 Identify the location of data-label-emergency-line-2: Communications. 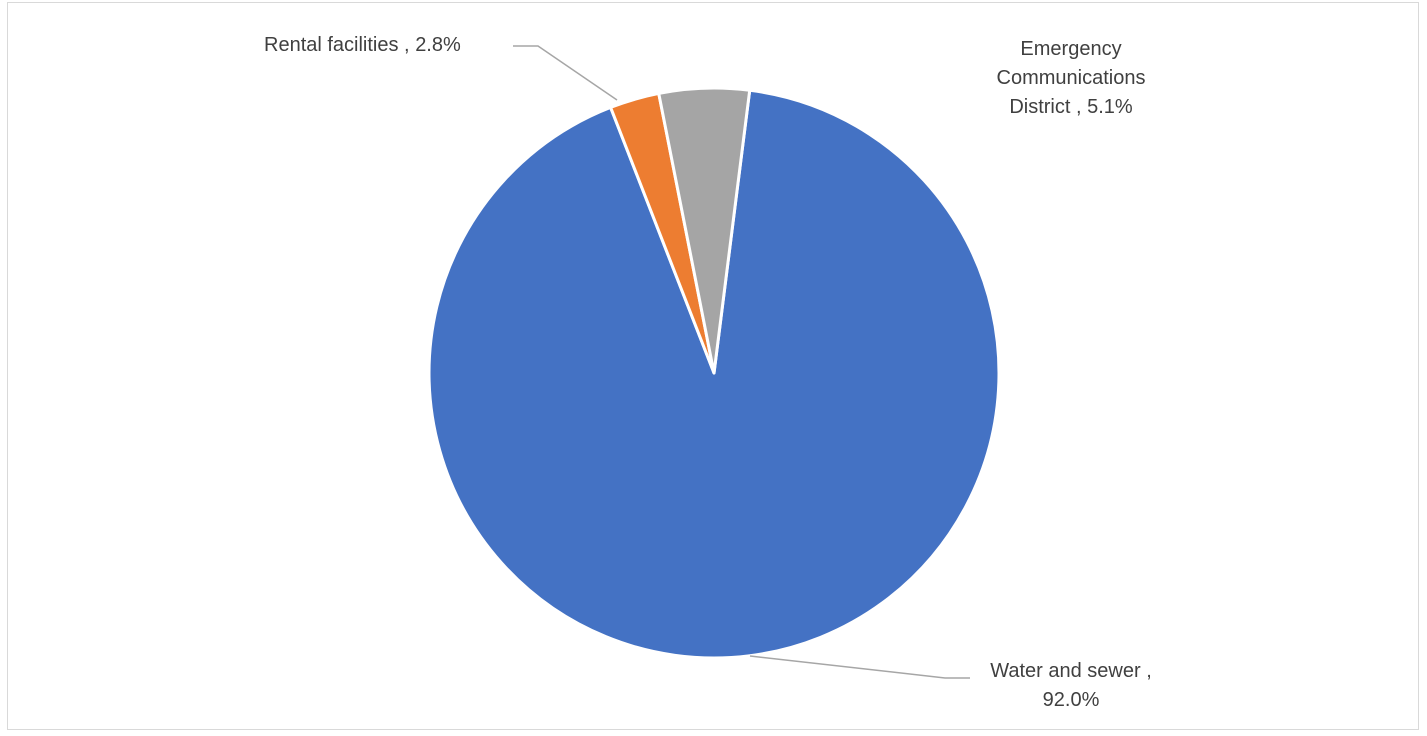
(1071, 78).